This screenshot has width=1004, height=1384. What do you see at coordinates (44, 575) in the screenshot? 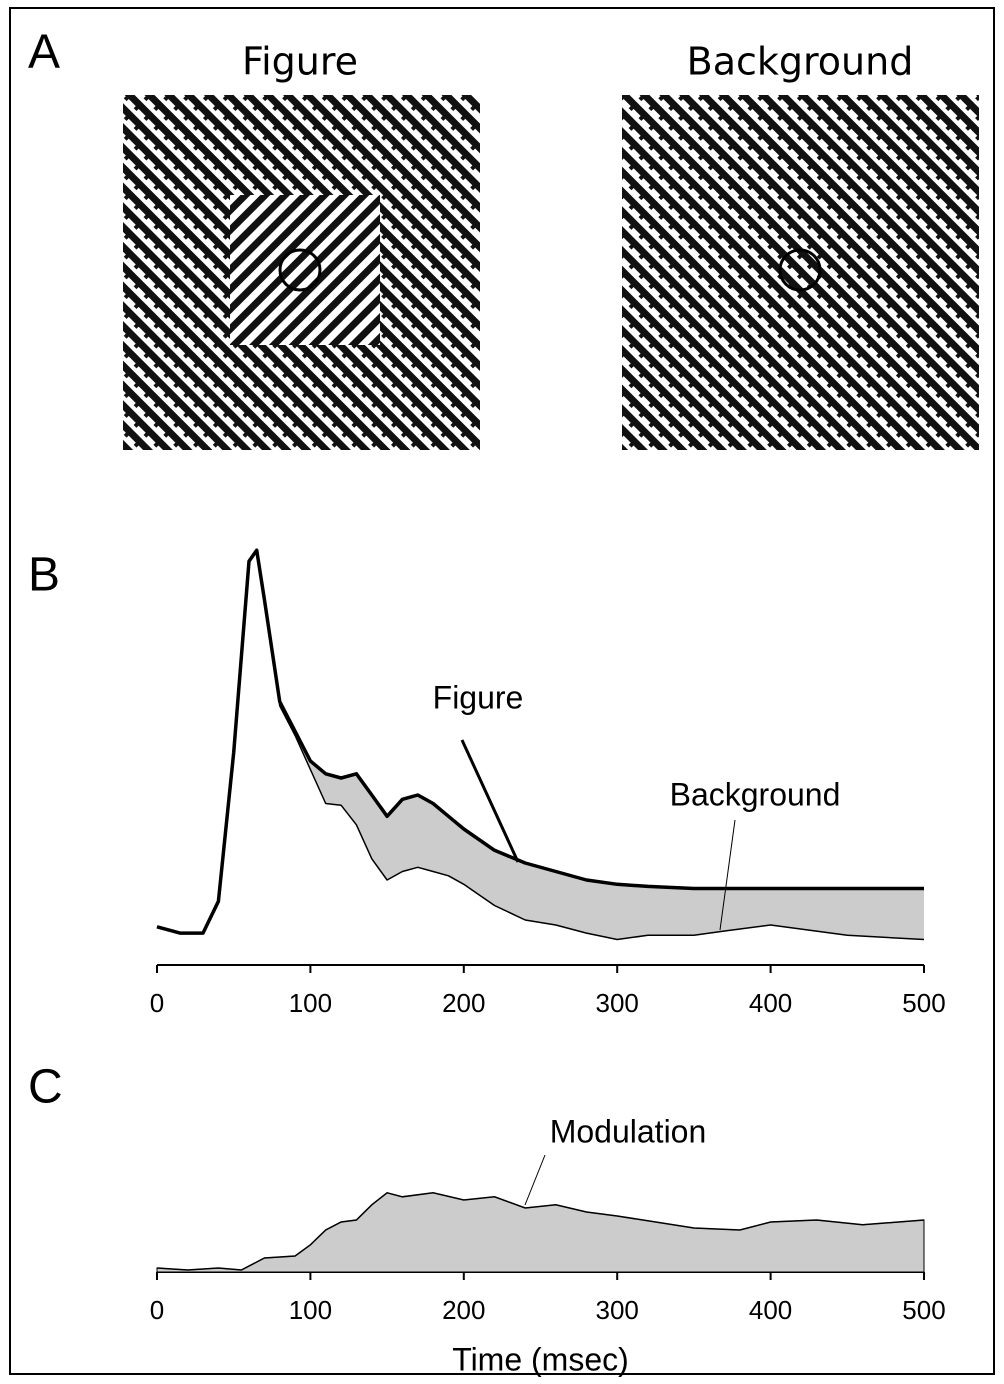
I see `panel-label: B` at bounding box center [44, 575].